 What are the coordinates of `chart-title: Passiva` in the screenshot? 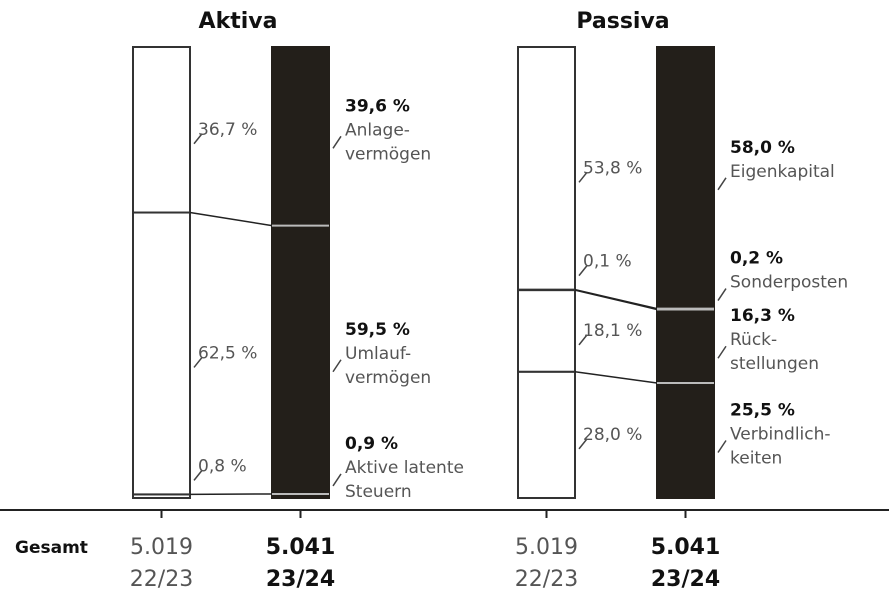 It's located at (622, 21).